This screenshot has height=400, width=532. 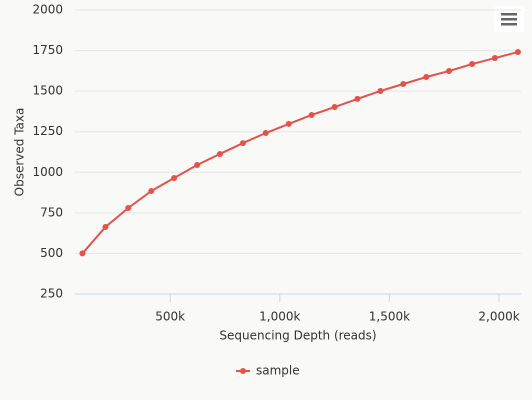 What do you see at coordinates (170, 317) in the screenshot?
I see `x-tick-label: 500k` at bounding box center [170, 317].